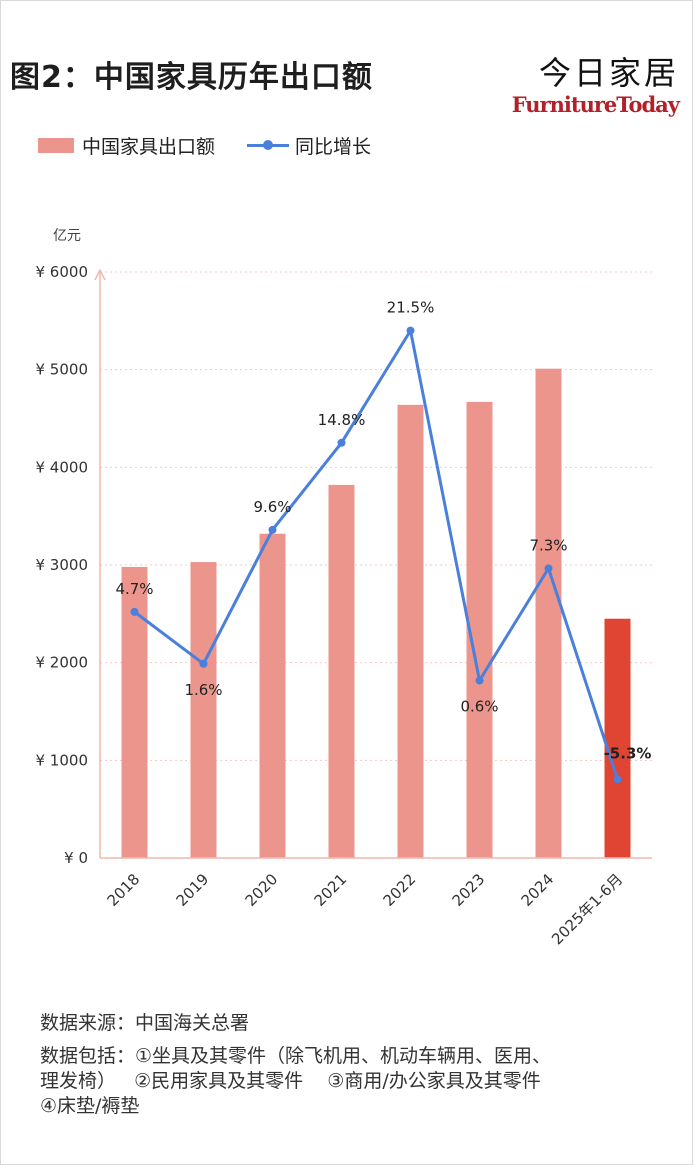  I want to click on x-tick-label: 2020, so click(262, 890).